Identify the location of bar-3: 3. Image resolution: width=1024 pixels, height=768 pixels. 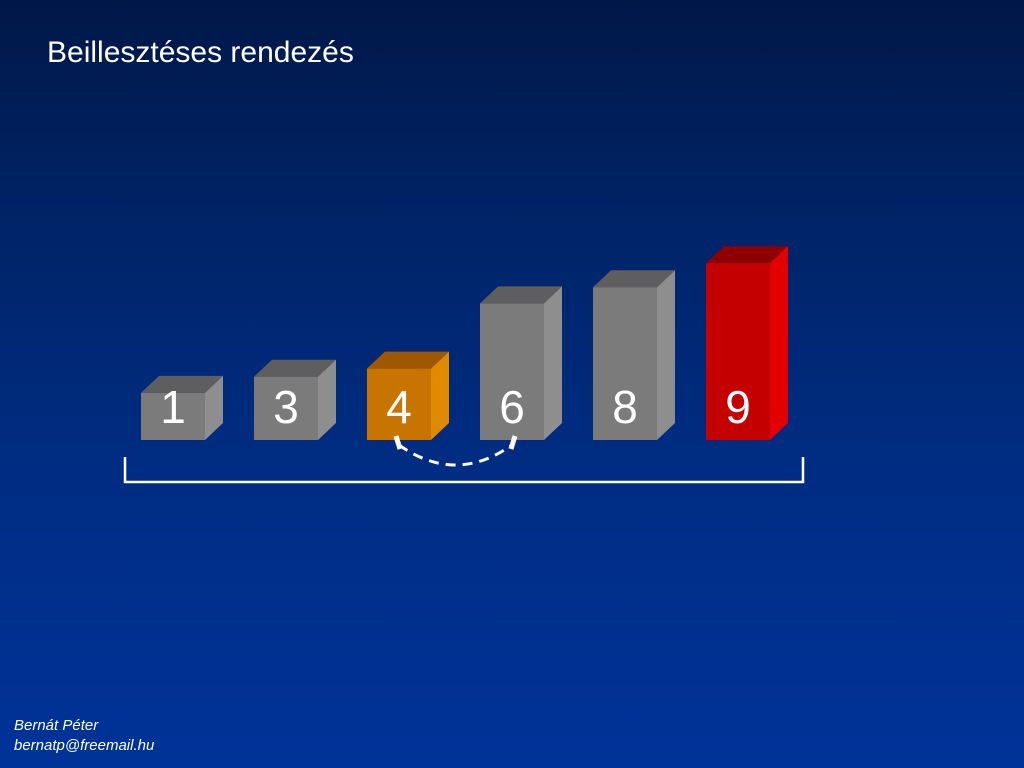
(295, 399).